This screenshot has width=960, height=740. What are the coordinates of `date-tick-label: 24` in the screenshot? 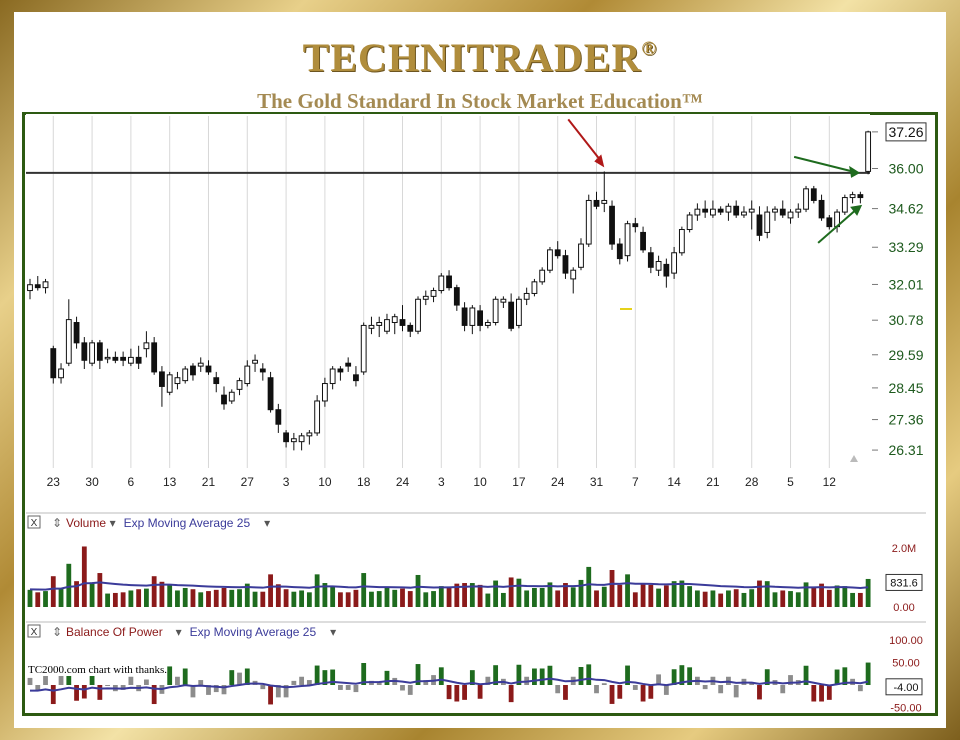 It's located at (558, 482).